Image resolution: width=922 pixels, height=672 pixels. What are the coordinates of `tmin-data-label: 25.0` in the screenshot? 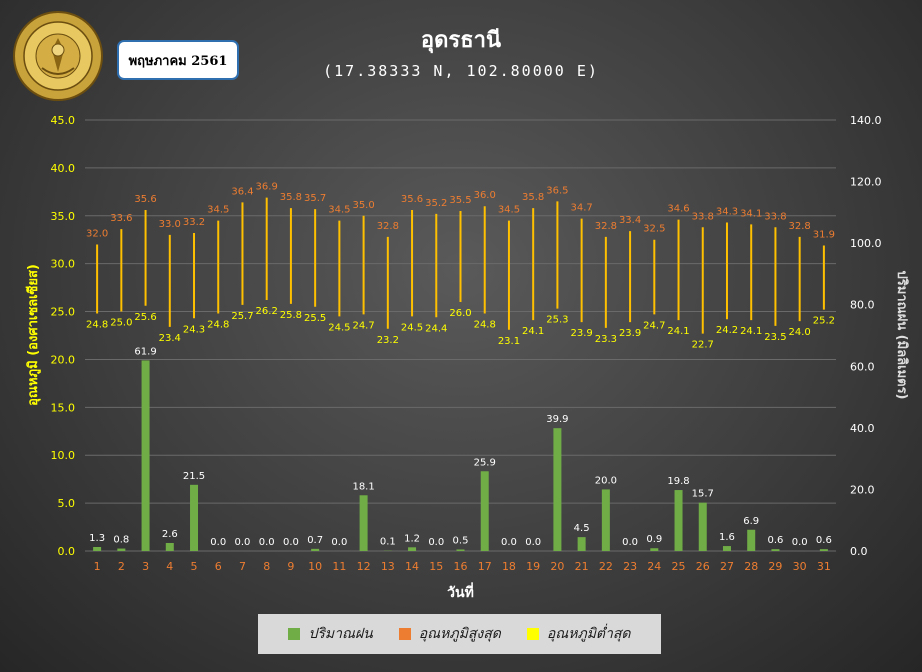 It's located at (121, 323).